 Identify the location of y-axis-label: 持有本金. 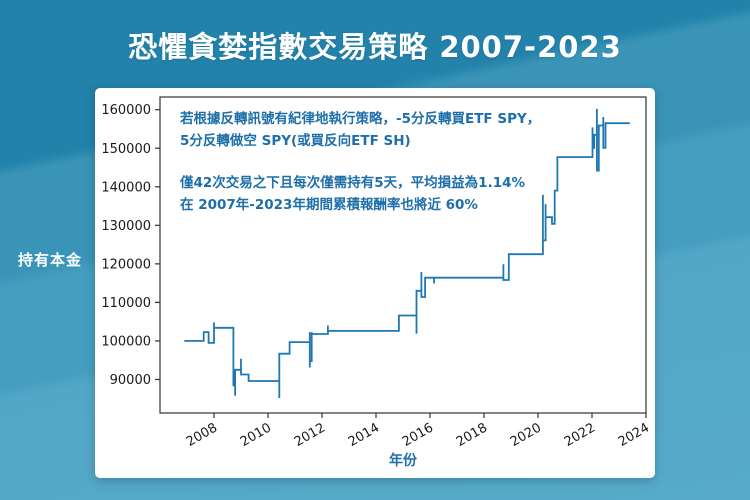
(50, 260).